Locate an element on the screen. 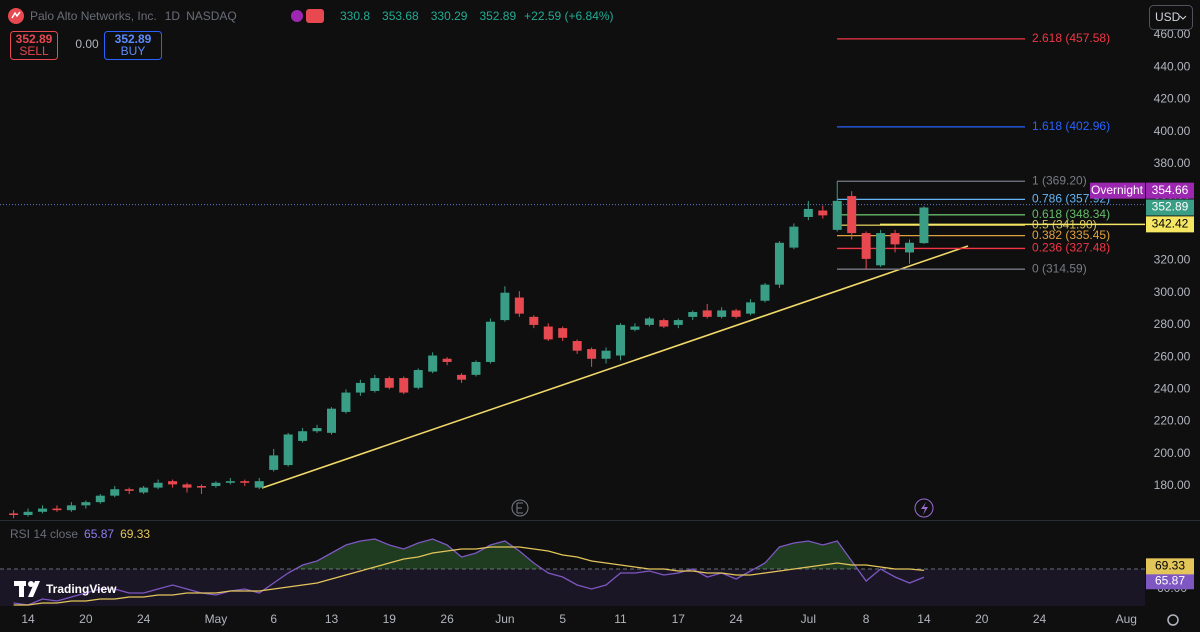  rsi-tag-value: 69.33 is located at coordinates (1170, 566).